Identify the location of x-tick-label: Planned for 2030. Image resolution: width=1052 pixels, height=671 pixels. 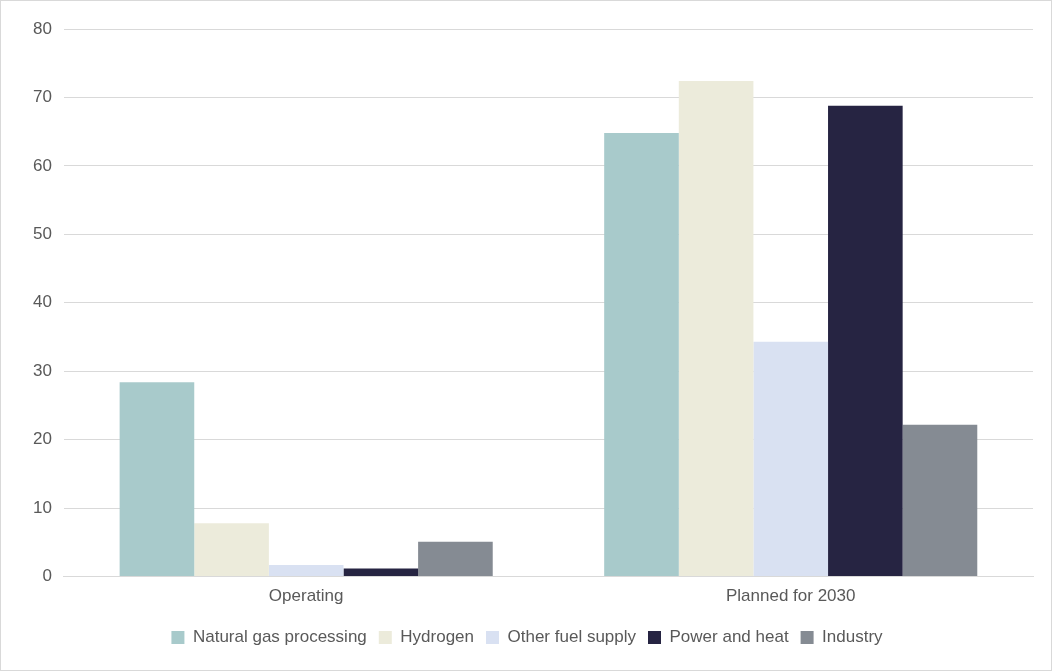
(790, 596).